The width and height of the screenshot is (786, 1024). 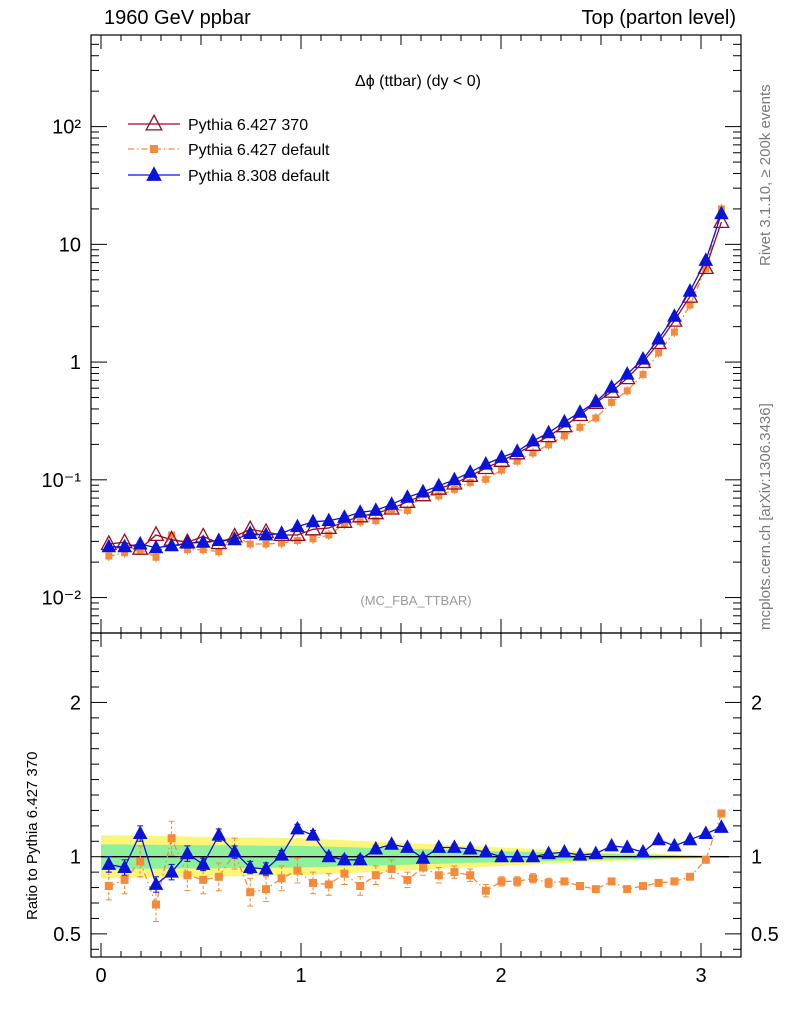 I want to click on main-y-tick-label: 10, so click(x=70, y=245).